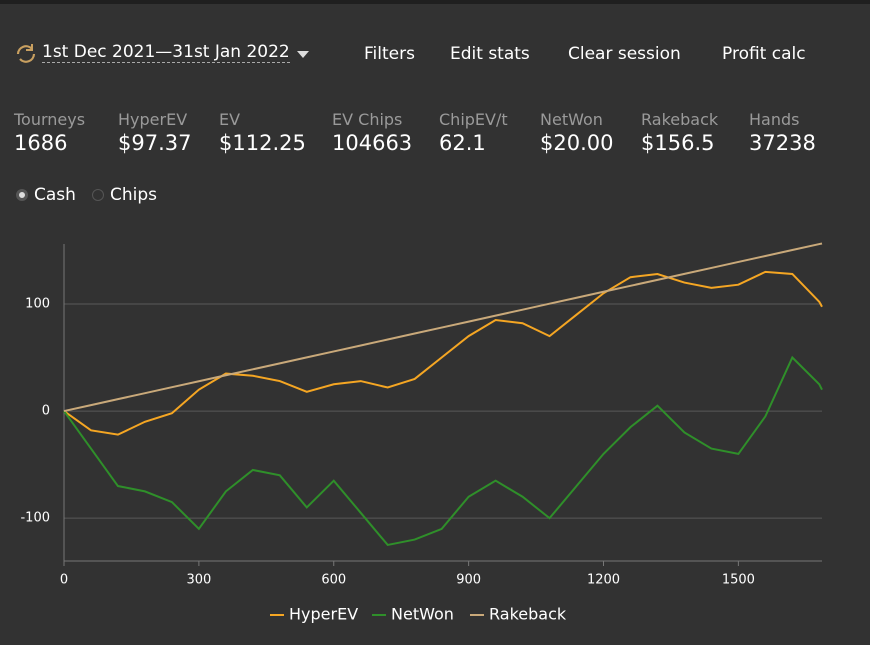 This screenshot has width=870, height=645. Describe the element at coordinates (678, 143) in the screenshot. I see `stat-value: $156.5` at that location.